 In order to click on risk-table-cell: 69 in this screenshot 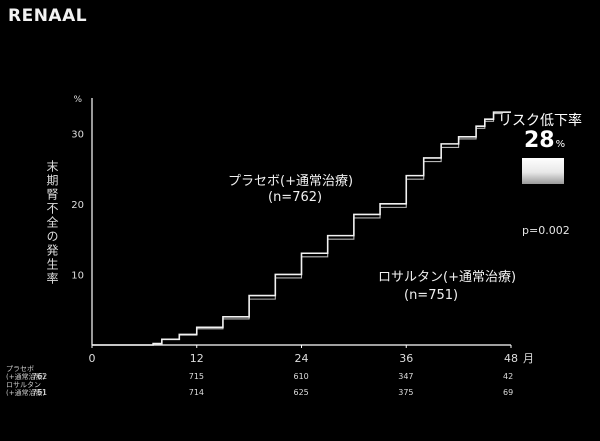, I will do `click(508, 392)`.